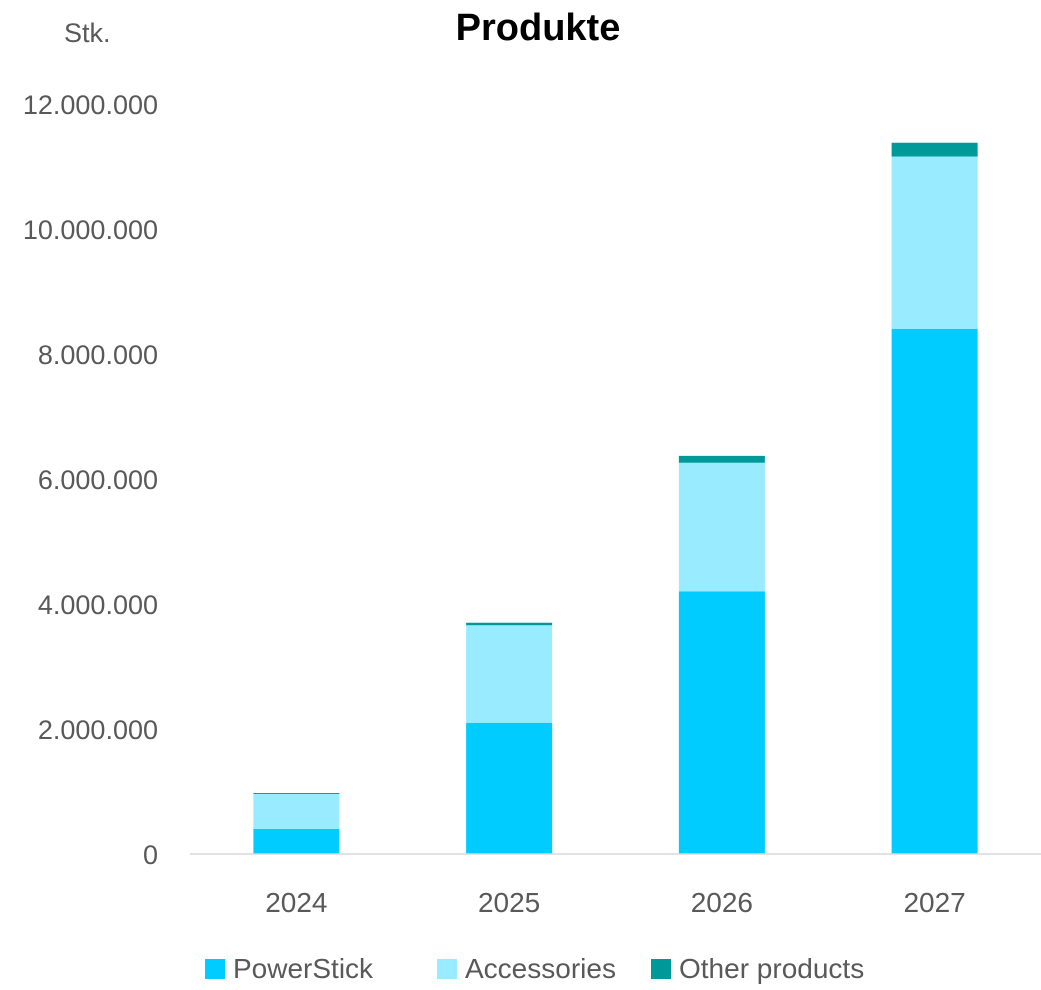  Describe the element at coordinates (215, 969) in the screenshot. I see `legend-swatch-powerstick` at that location.